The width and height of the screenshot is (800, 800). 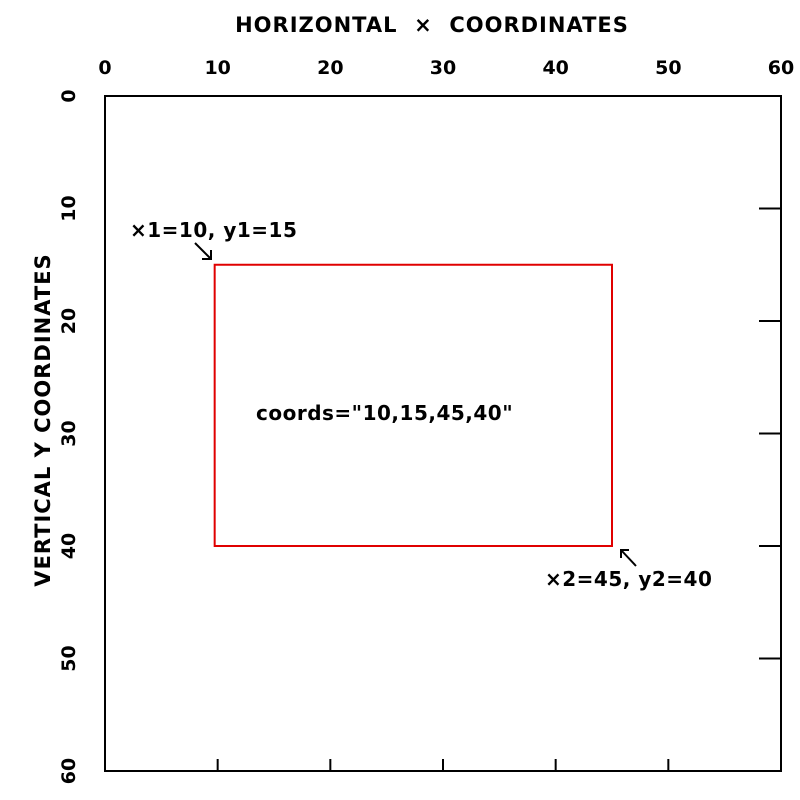 What do you see at coordinates (432, 25) in the screenshot?
I see `x-axis-title: HORIZONTAL × COORDINATES` at bounding box center [432, 25].